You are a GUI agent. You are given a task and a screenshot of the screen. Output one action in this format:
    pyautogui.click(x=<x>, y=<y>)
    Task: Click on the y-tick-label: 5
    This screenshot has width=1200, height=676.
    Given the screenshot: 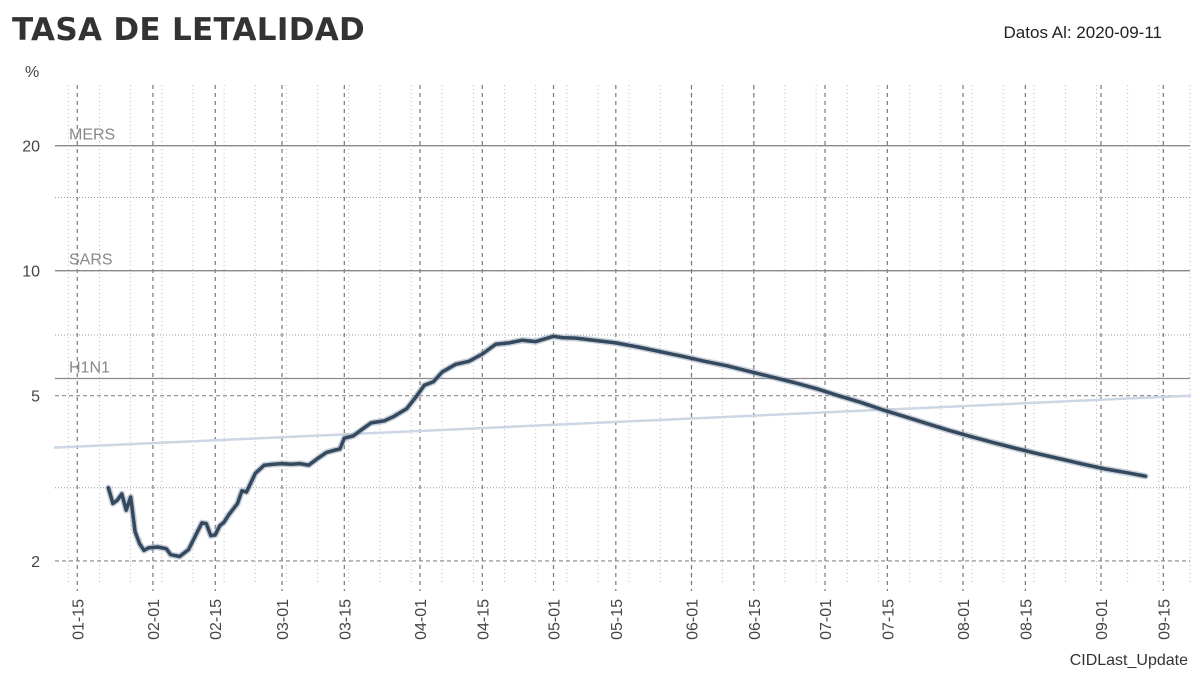 What is the action you would take?
    pyautogui.click(x=35, y=397)
    